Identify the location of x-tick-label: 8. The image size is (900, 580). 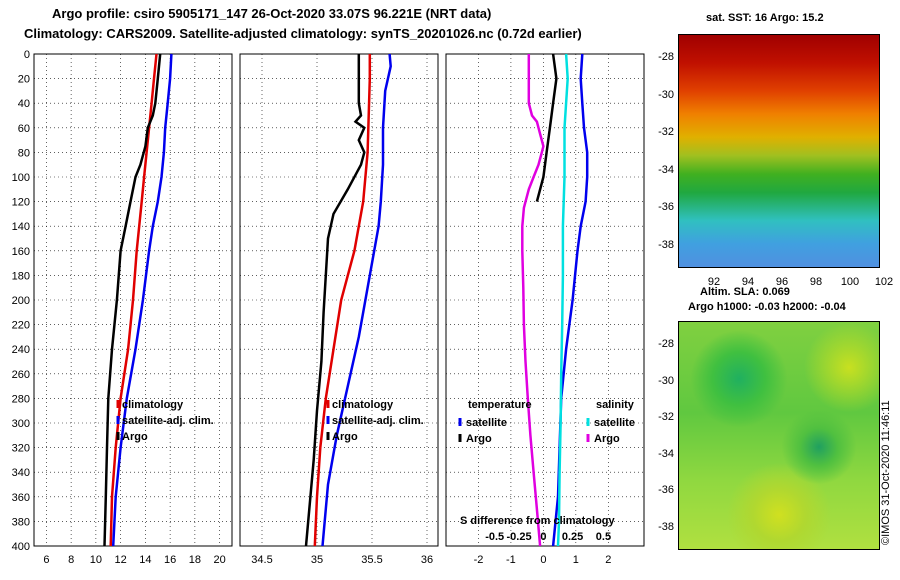
(71, 560).